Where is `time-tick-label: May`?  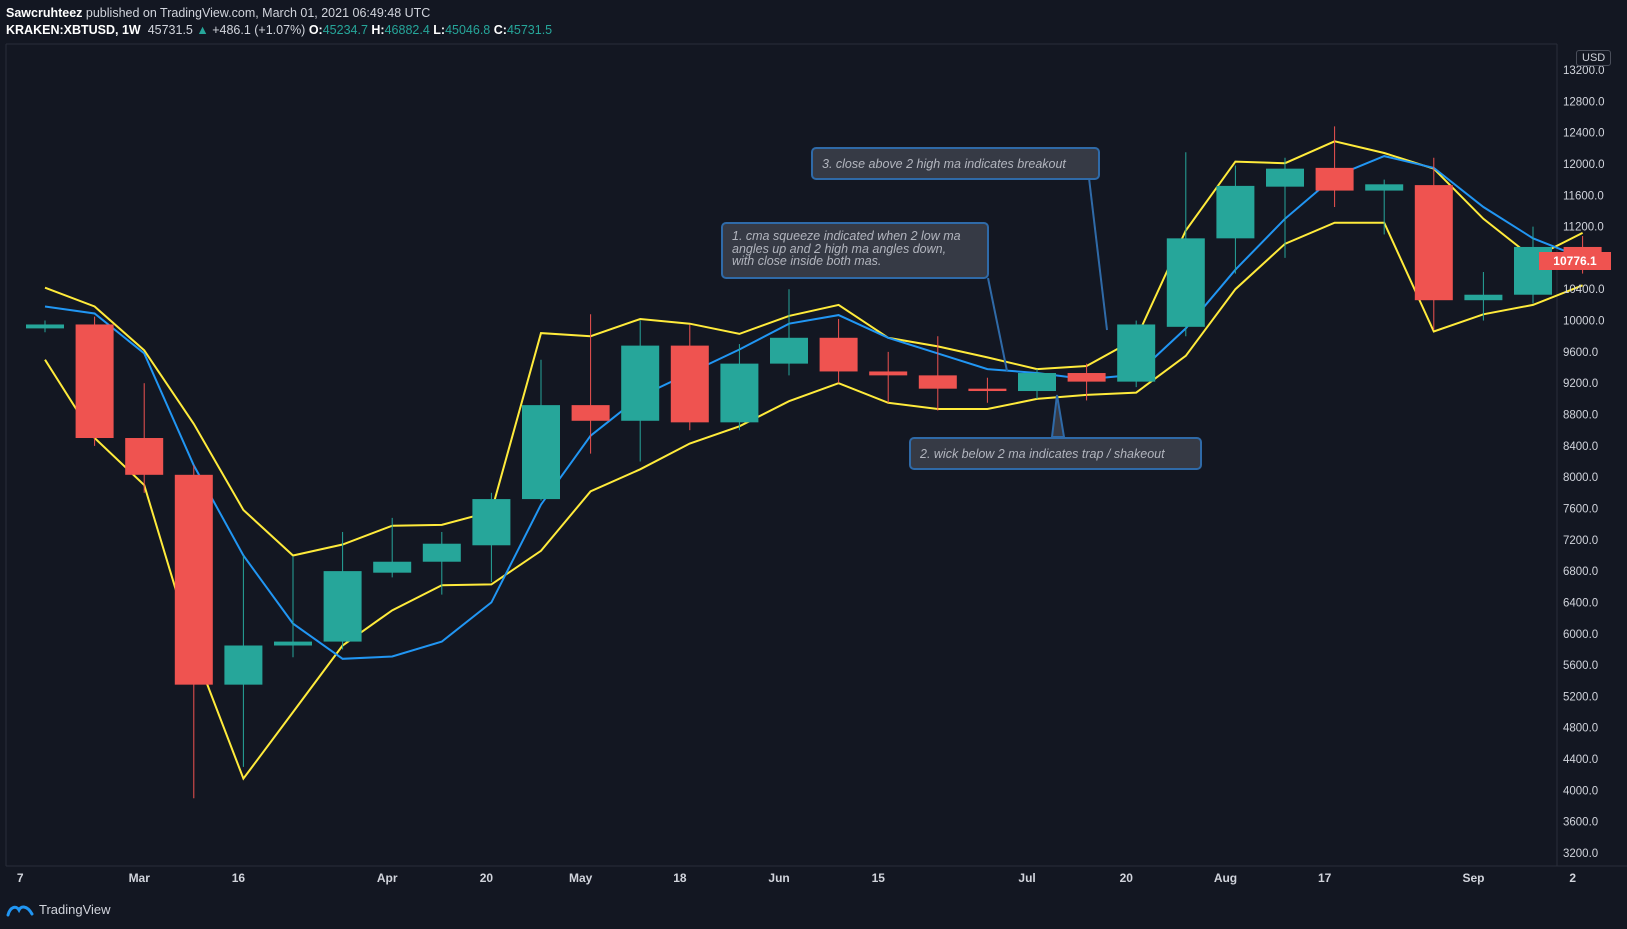
time-tick-label: May is located at coordinates (581, 878).